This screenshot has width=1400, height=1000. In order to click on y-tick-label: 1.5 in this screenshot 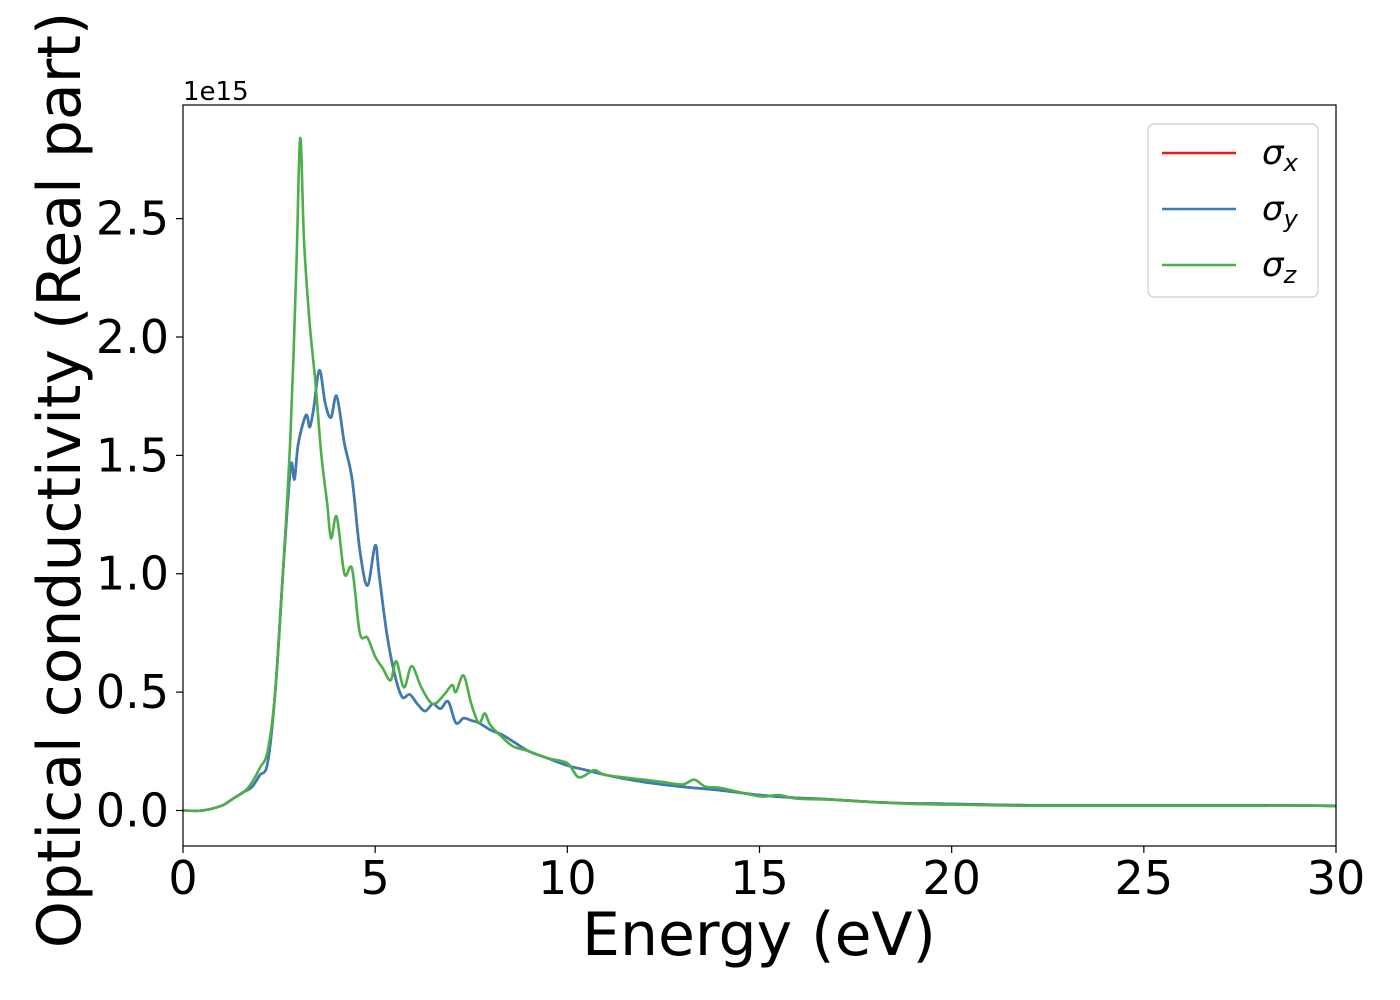, I will do `click(132, 455)`.